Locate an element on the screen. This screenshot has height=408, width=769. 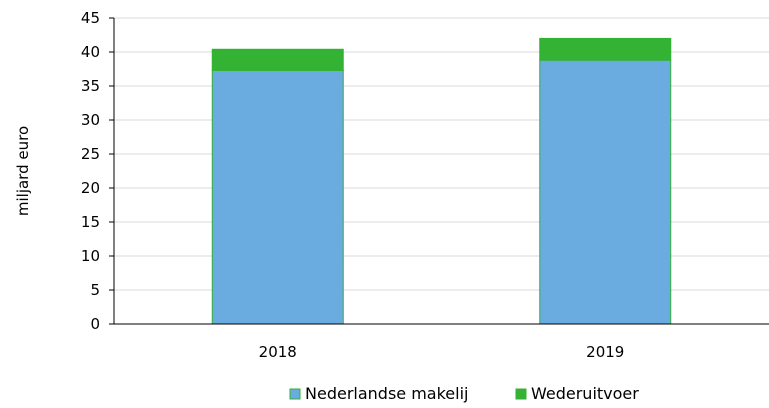
y-tick-labels: 0 5 10 15 20 25 30 35 40 45 is located at coordinates (90, 171).